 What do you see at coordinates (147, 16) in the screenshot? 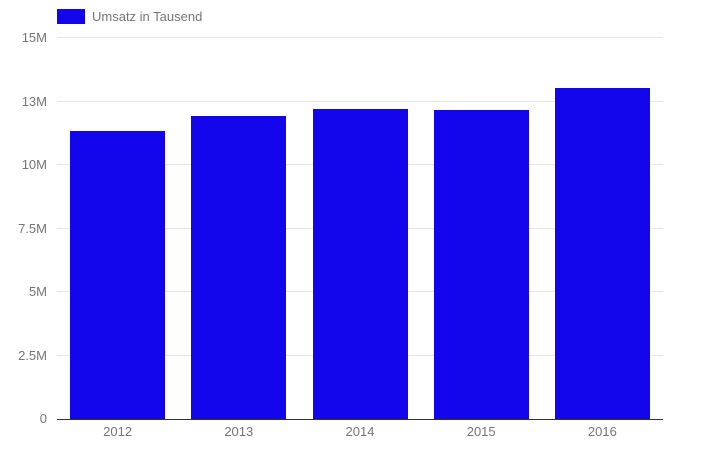
I see `legend-label: Umsatz in Tausend` at bounding box center [147, 16].